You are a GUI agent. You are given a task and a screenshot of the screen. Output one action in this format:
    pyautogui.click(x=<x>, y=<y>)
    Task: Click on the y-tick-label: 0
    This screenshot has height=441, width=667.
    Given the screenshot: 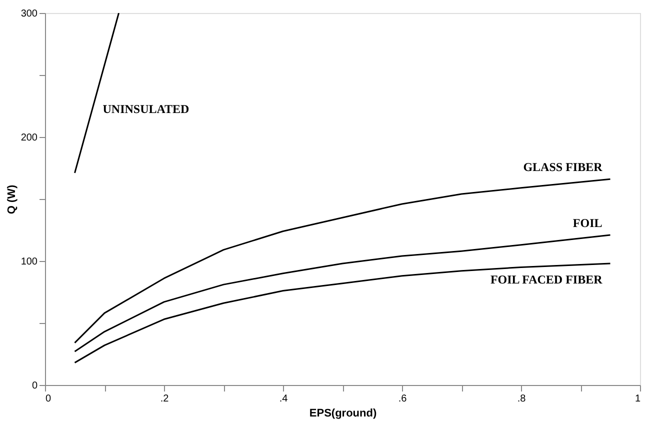 What is the action you would take?
    pyautogui.click(x=35, y=386)
    